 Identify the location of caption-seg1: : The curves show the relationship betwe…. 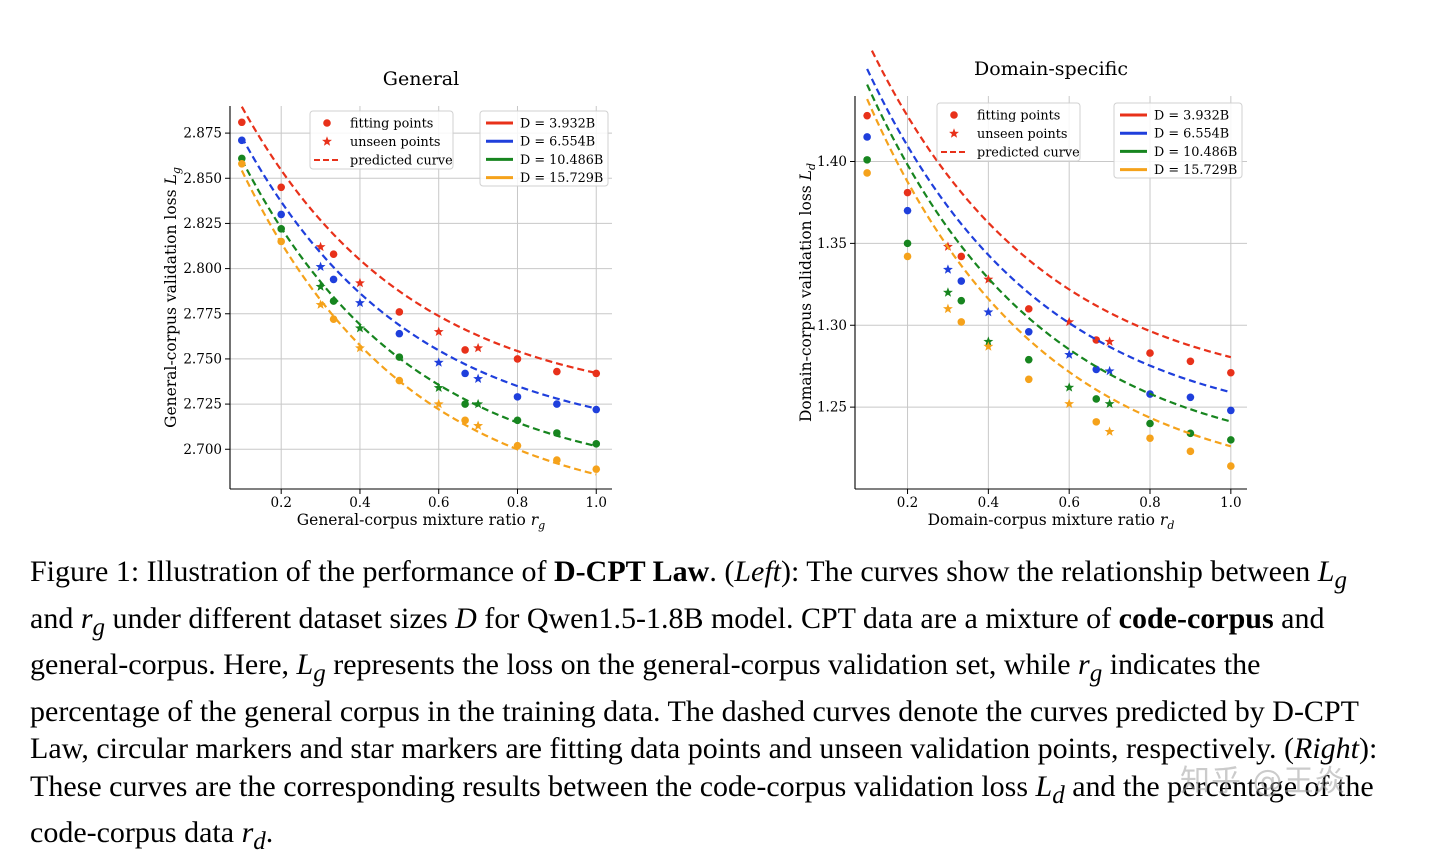
(1054, 571).